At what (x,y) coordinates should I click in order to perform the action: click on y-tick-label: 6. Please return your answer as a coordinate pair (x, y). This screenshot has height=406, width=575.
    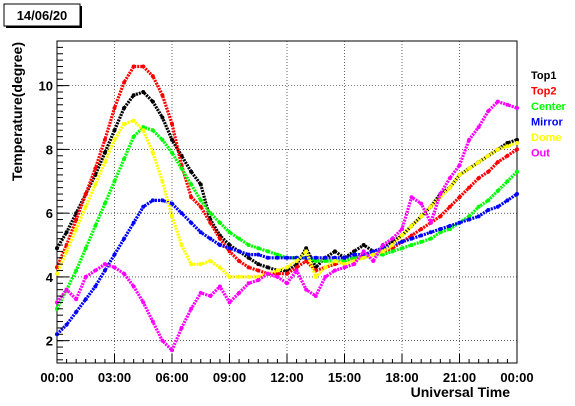
    Looking at the image, I should click on (49, 213).